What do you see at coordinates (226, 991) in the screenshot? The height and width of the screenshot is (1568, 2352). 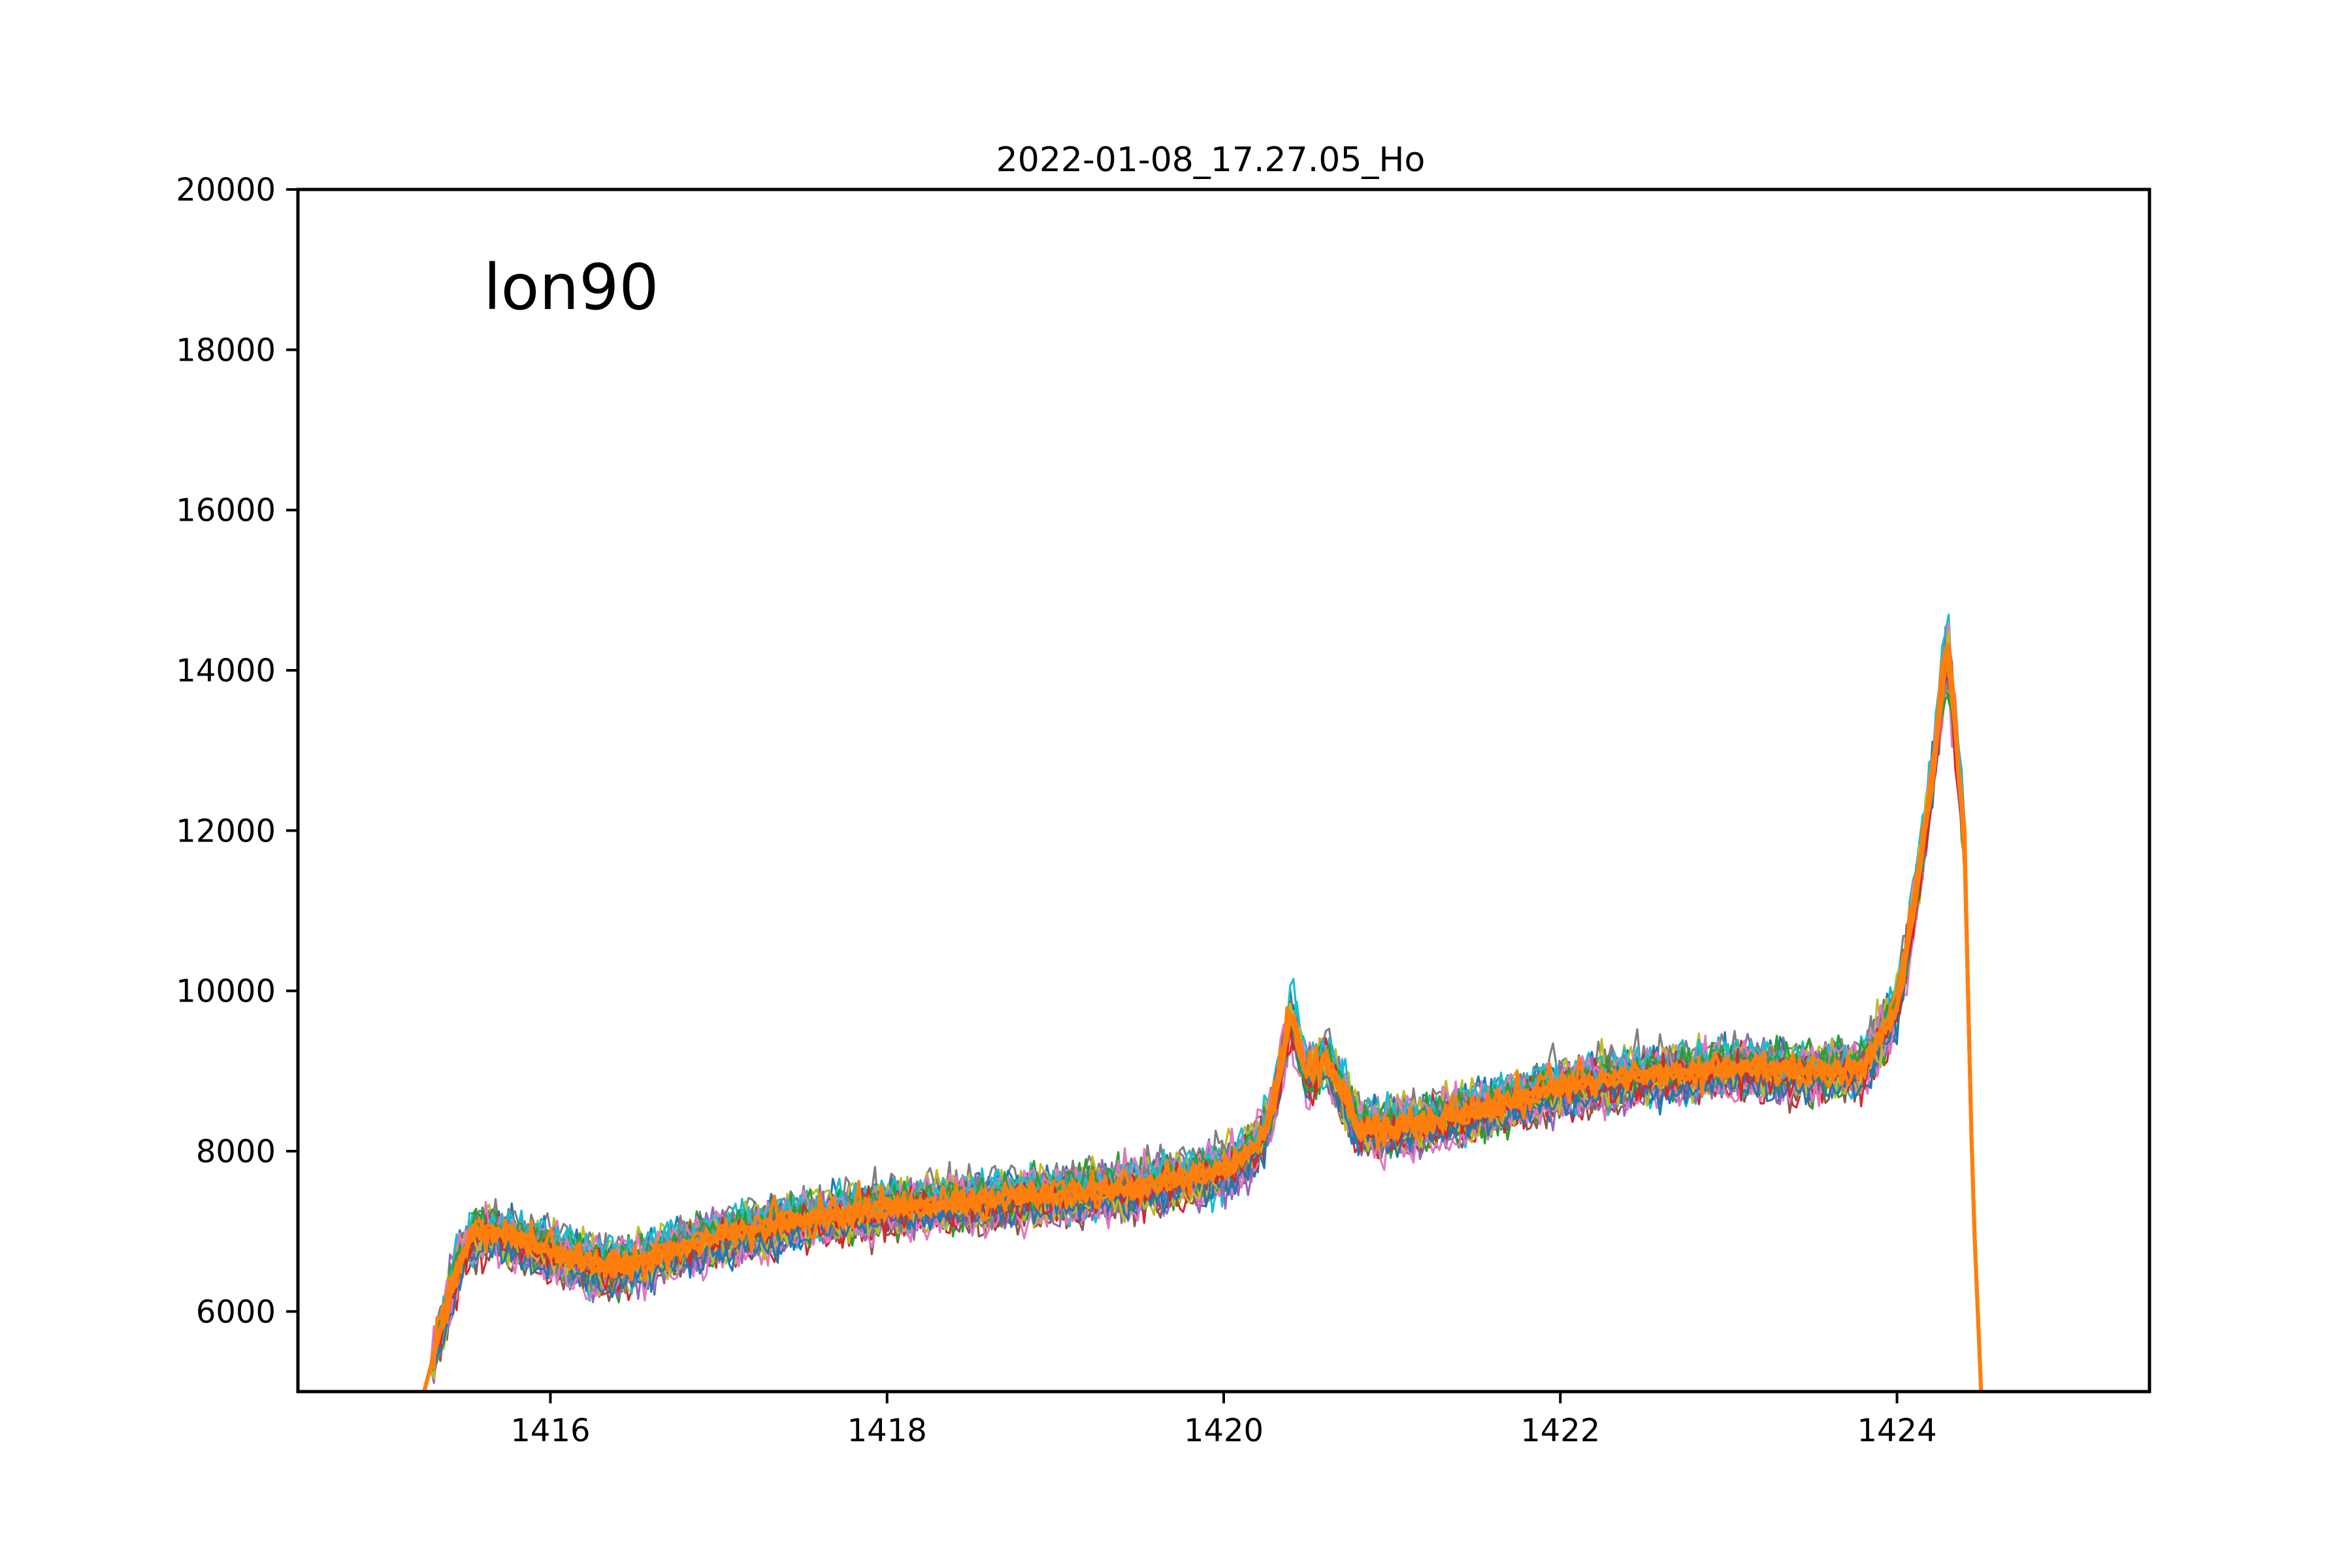 I see `y-tick-label: 10000` at bounding box center [226, 991].